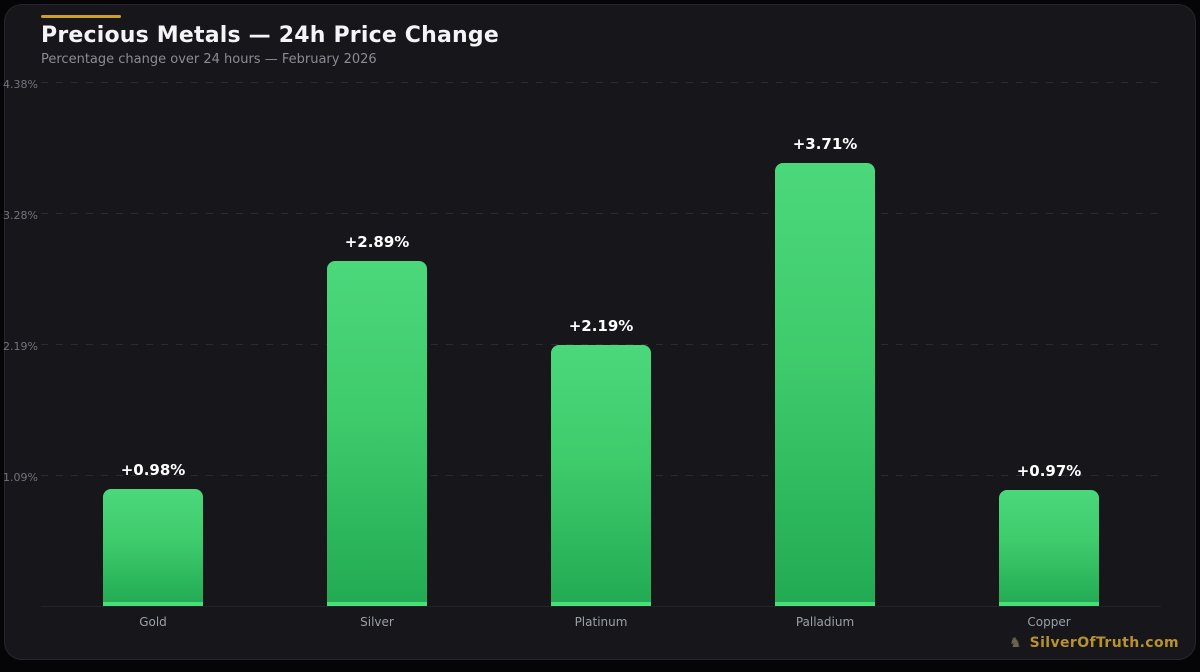 The height and width of the screenshot is (672, 1200). What do you see at coordinates (153, 469) in the screenshot?
I see `bar-value-label: +0.98%` at bounding box center [153, 469].